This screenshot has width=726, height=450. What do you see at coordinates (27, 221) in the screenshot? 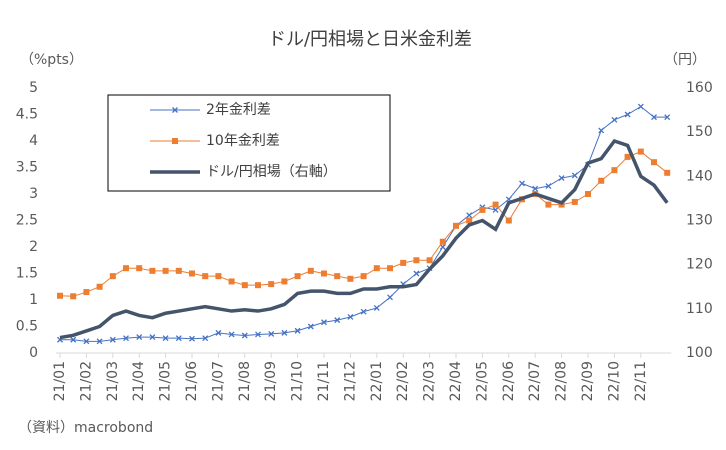
I see `y-tick-label: 2.5` at bounding box center [27, 221].